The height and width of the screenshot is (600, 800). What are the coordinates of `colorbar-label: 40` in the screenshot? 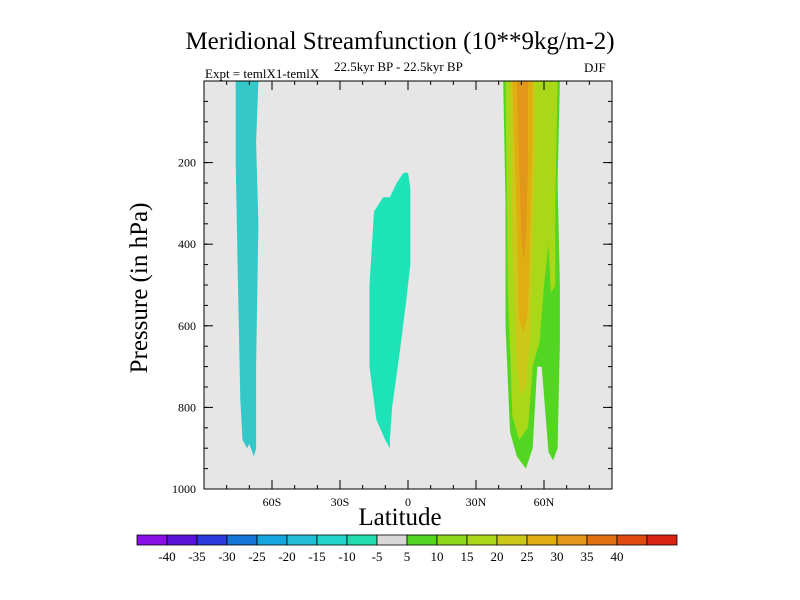 It's located at (617, 556).